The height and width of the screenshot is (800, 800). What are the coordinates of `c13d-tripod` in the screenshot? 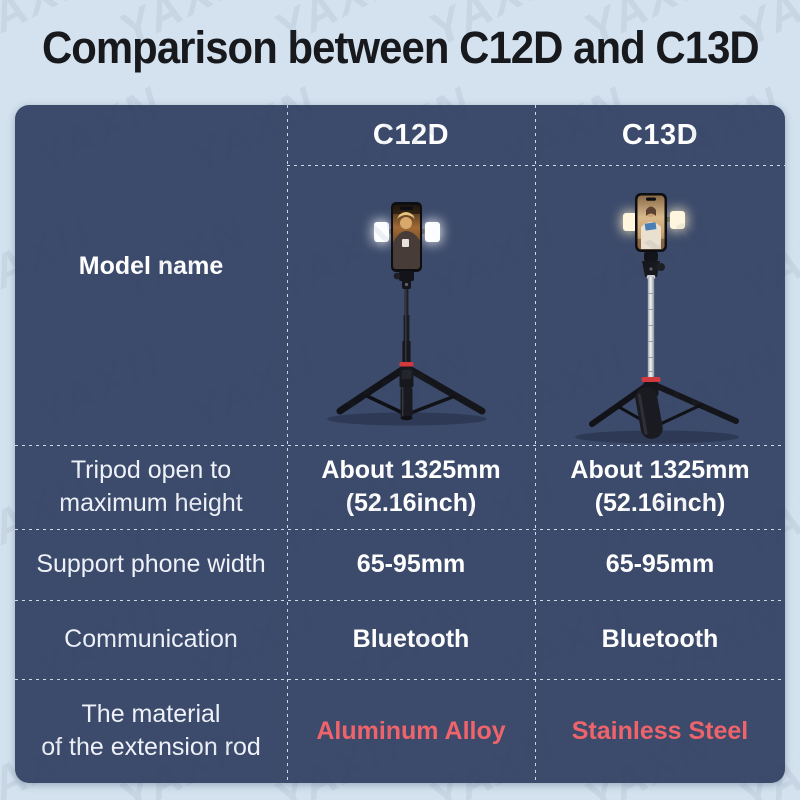 It's located at (664, 407).